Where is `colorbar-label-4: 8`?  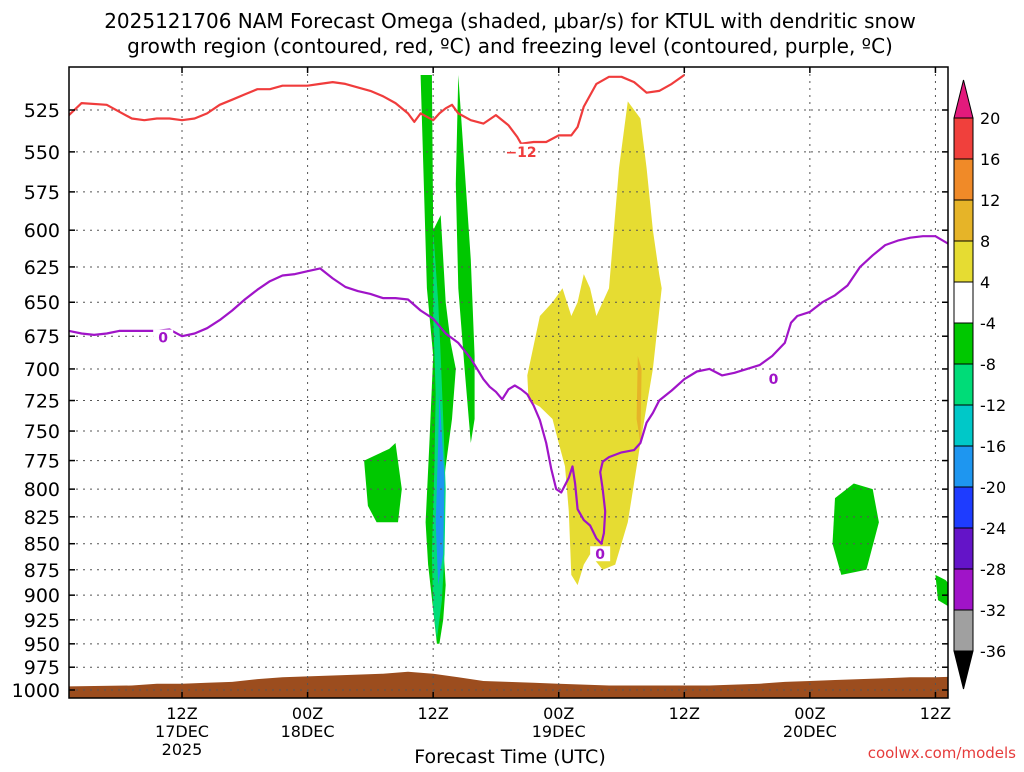
colorbar-label-4: 8 is located at coordinates (985, 241).